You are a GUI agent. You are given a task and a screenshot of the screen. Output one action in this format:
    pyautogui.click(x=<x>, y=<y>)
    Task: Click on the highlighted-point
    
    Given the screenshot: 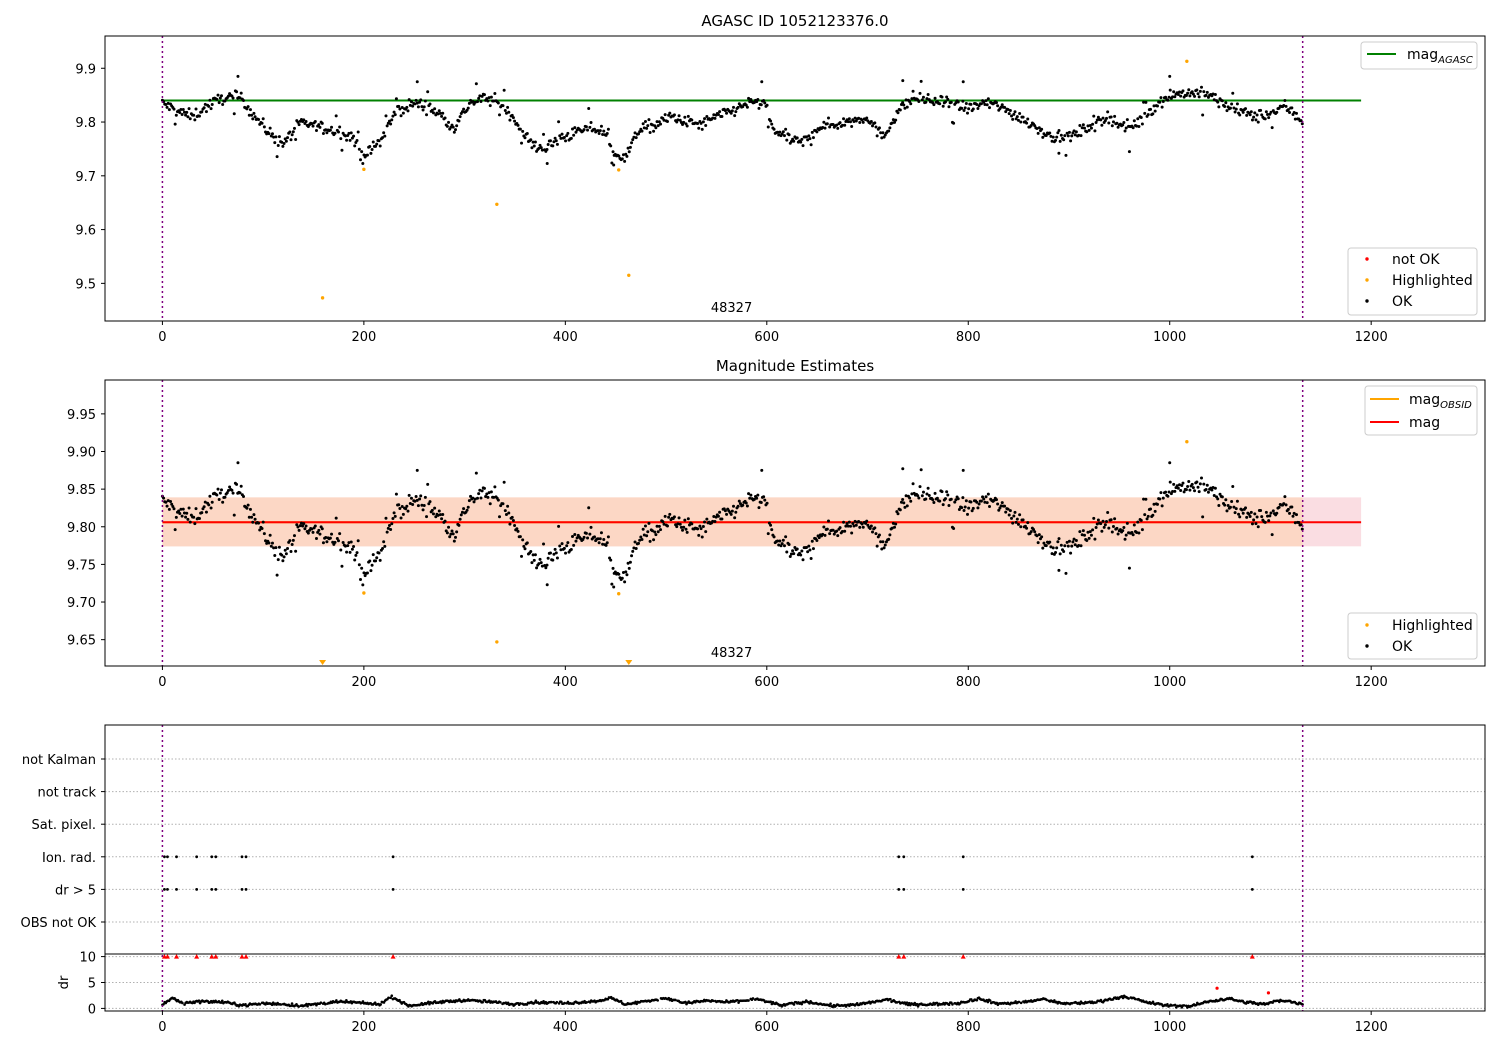 What is the action you would take?
    pyautogui.click(x=497, y=642)
    